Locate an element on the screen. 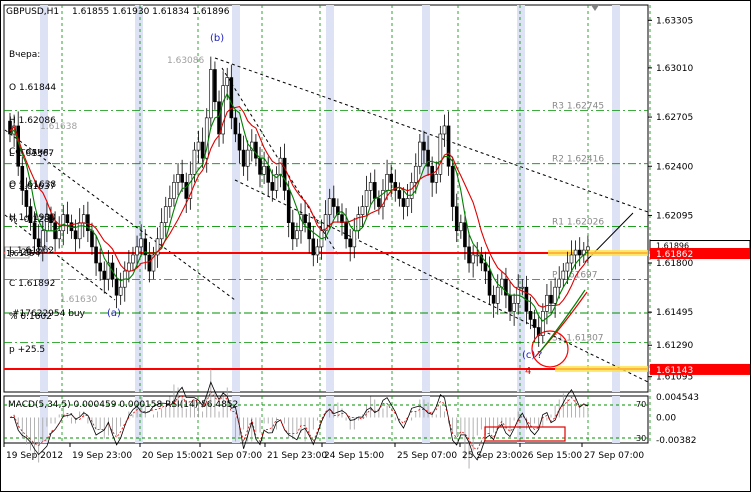 This screenshot has width=751, height=492. yesterday-high: H 1.62086 is located at coordinates (32, 121).